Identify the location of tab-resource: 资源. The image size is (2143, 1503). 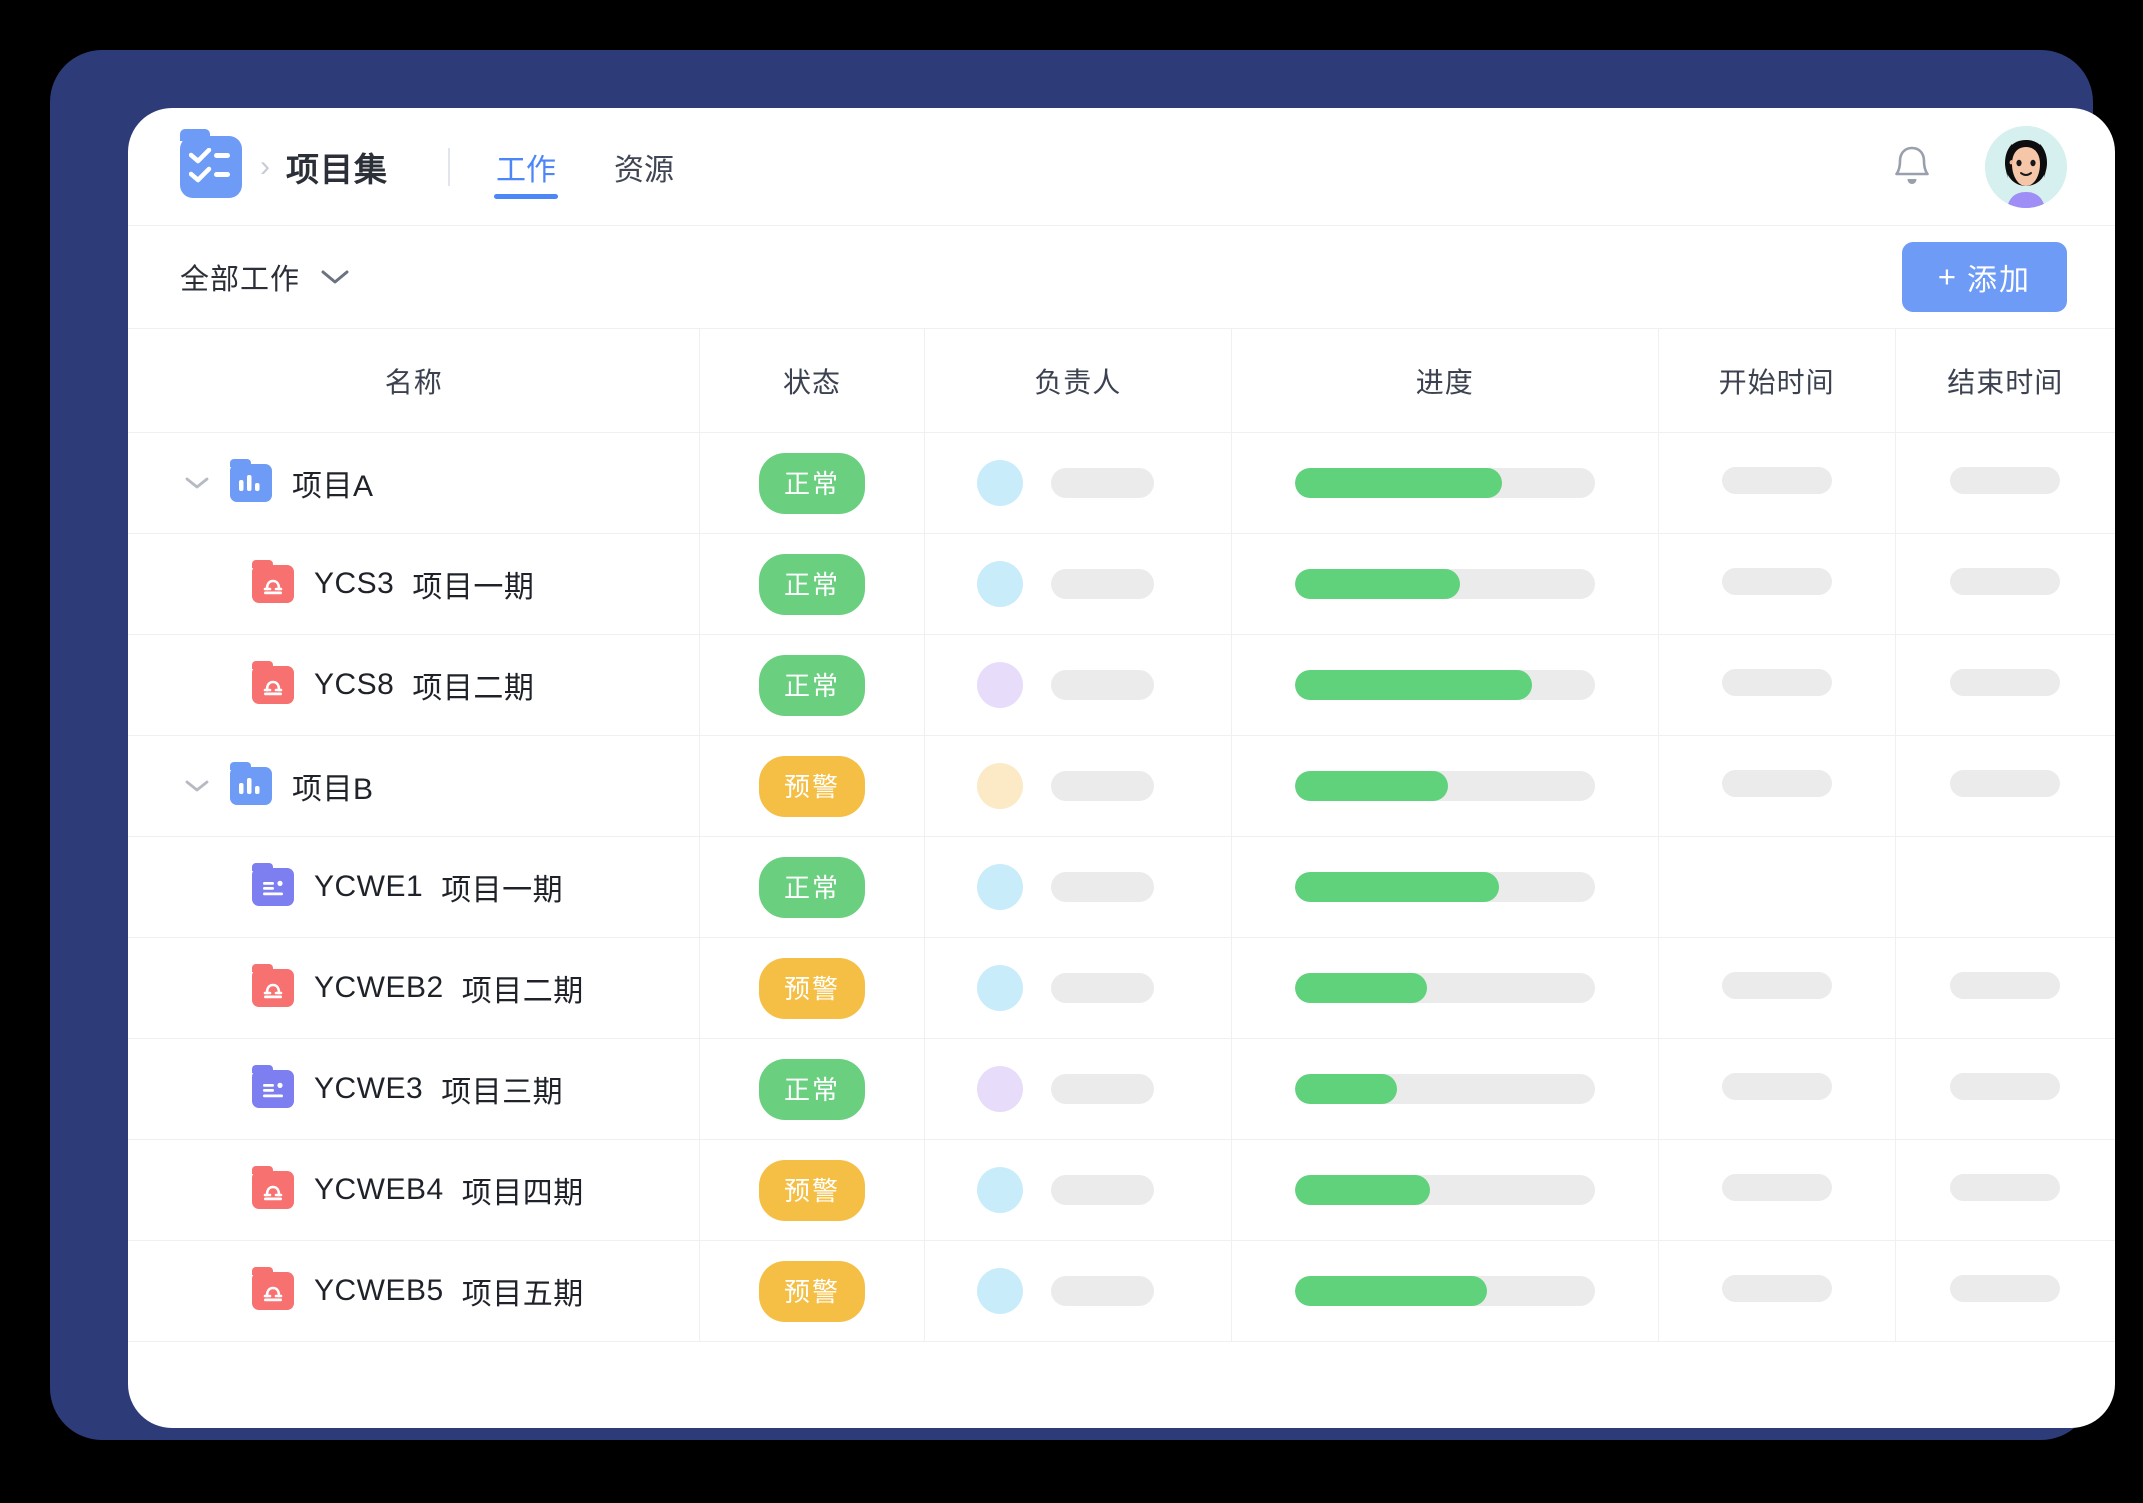
(644, 166).